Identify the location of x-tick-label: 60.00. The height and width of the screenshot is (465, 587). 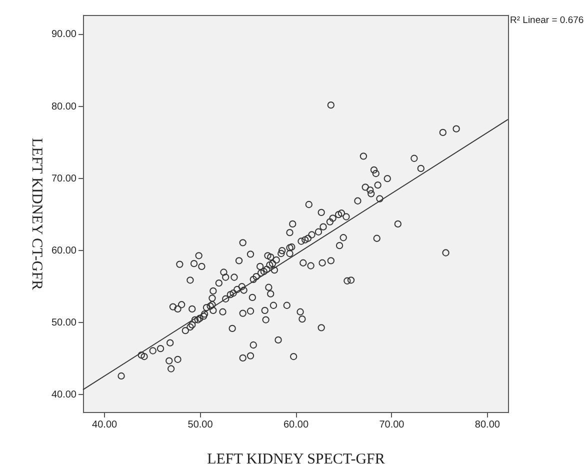
(296, 425).